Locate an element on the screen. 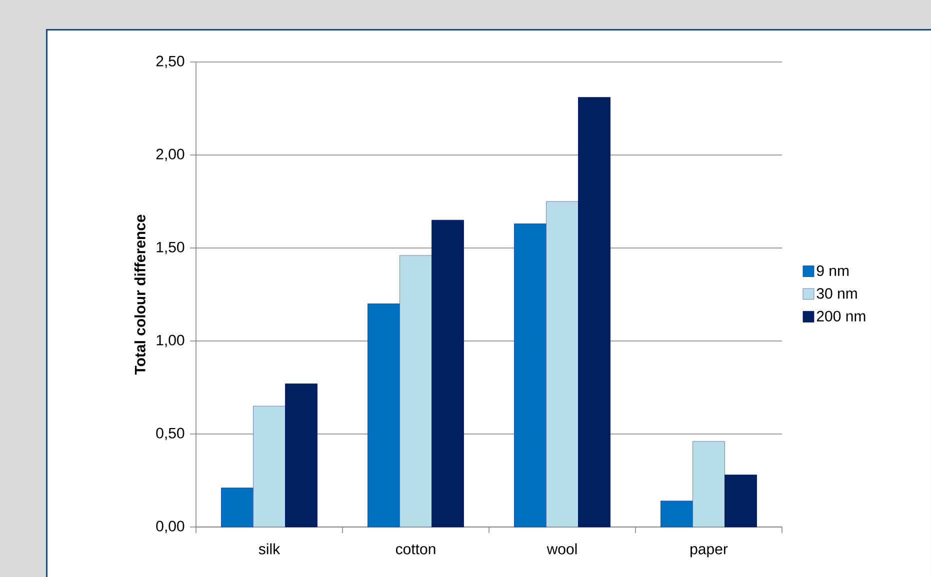  legend-label: 30 nm is located at coordinates (836, 293).